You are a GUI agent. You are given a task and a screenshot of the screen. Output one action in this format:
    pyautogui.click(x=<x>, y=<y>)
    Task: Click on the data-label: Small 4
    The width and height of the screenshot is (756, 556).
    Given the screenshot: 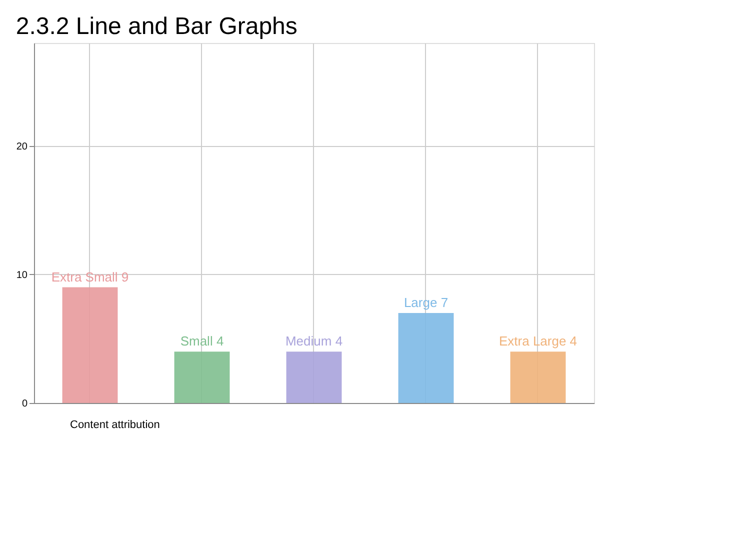 What is the action you would take?
    pyautogui.click(x=202, y=341)
    